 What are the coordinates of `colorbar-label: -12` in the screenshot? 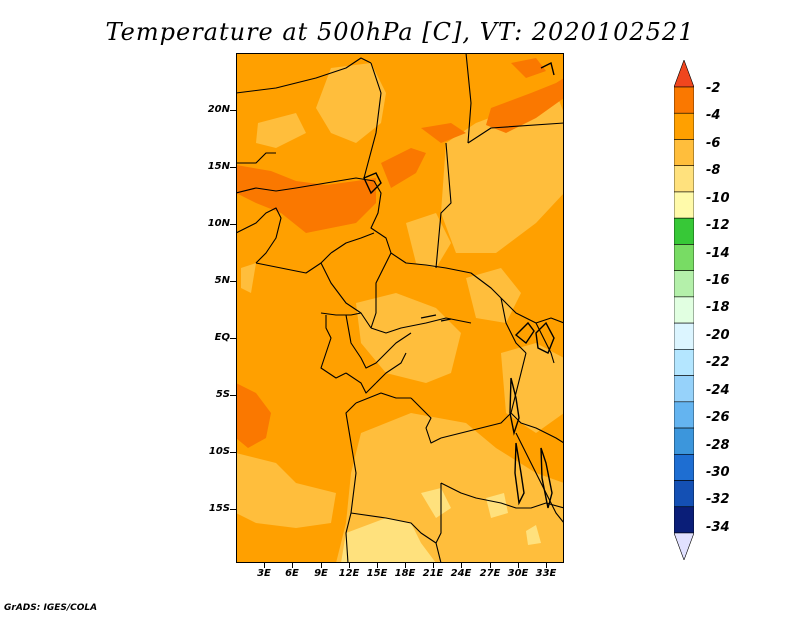 It's located at (718, 225).